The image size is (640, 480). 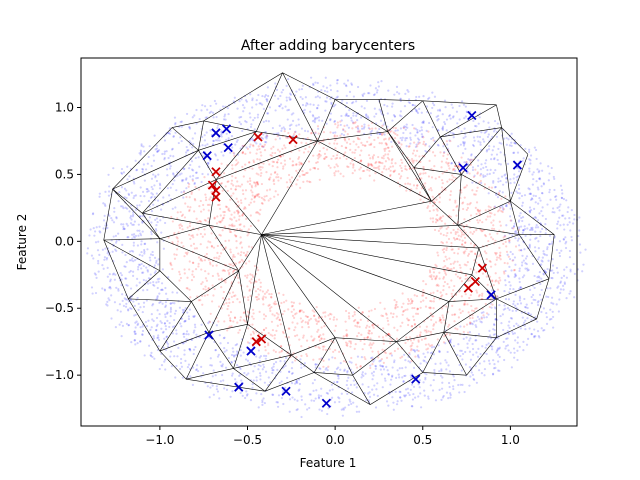 What do you see at coordinates (468, 288) in the screenshot?
I see `red-barycenter-marker` at bounding box center [468, 288].